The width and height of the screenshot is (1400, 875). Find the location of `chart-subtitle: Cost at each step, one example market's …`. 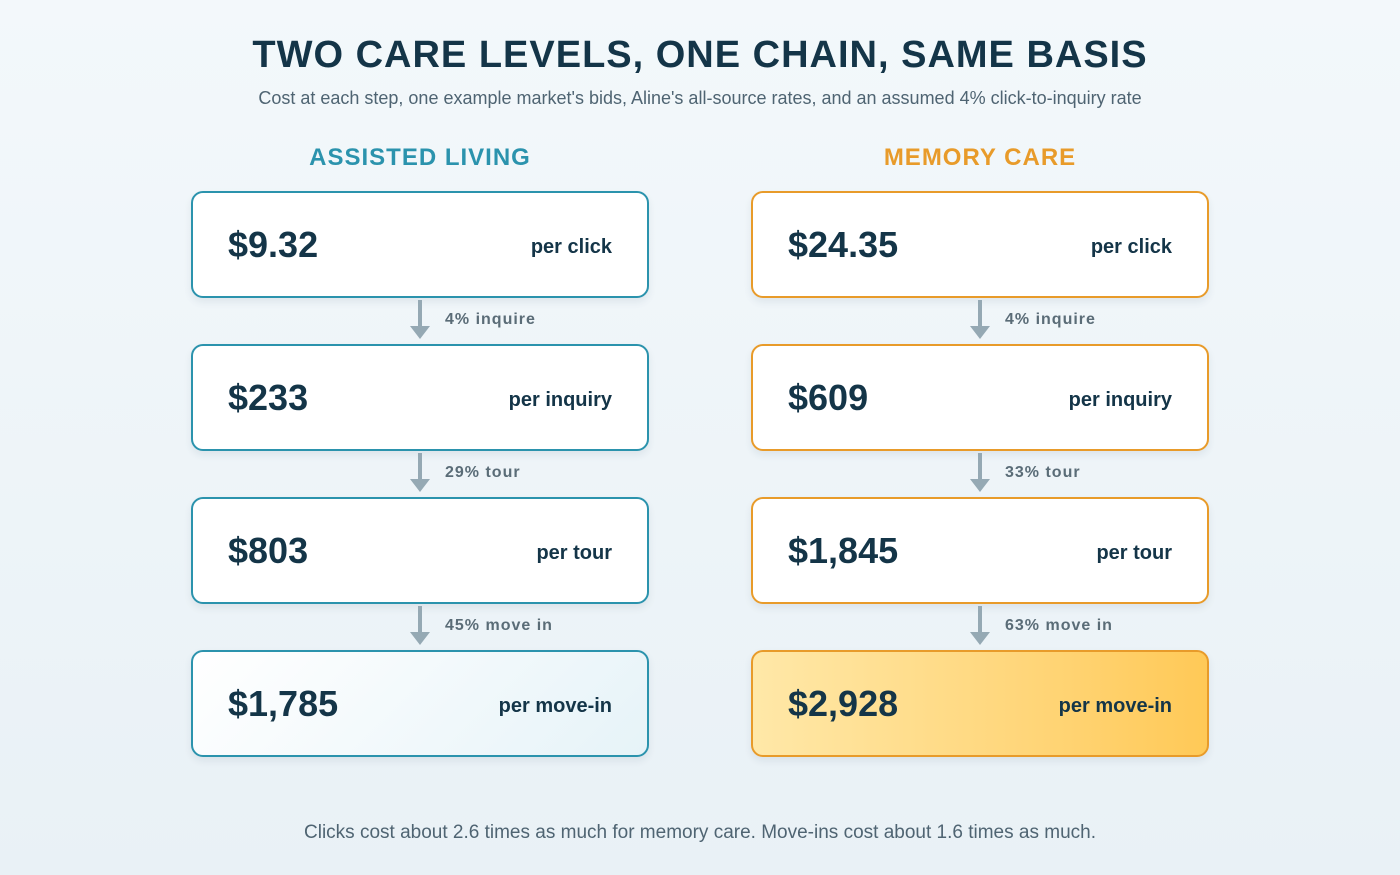

chart-subtitle: Cost at each step, one example market's … is located at coordinates (700, 98).